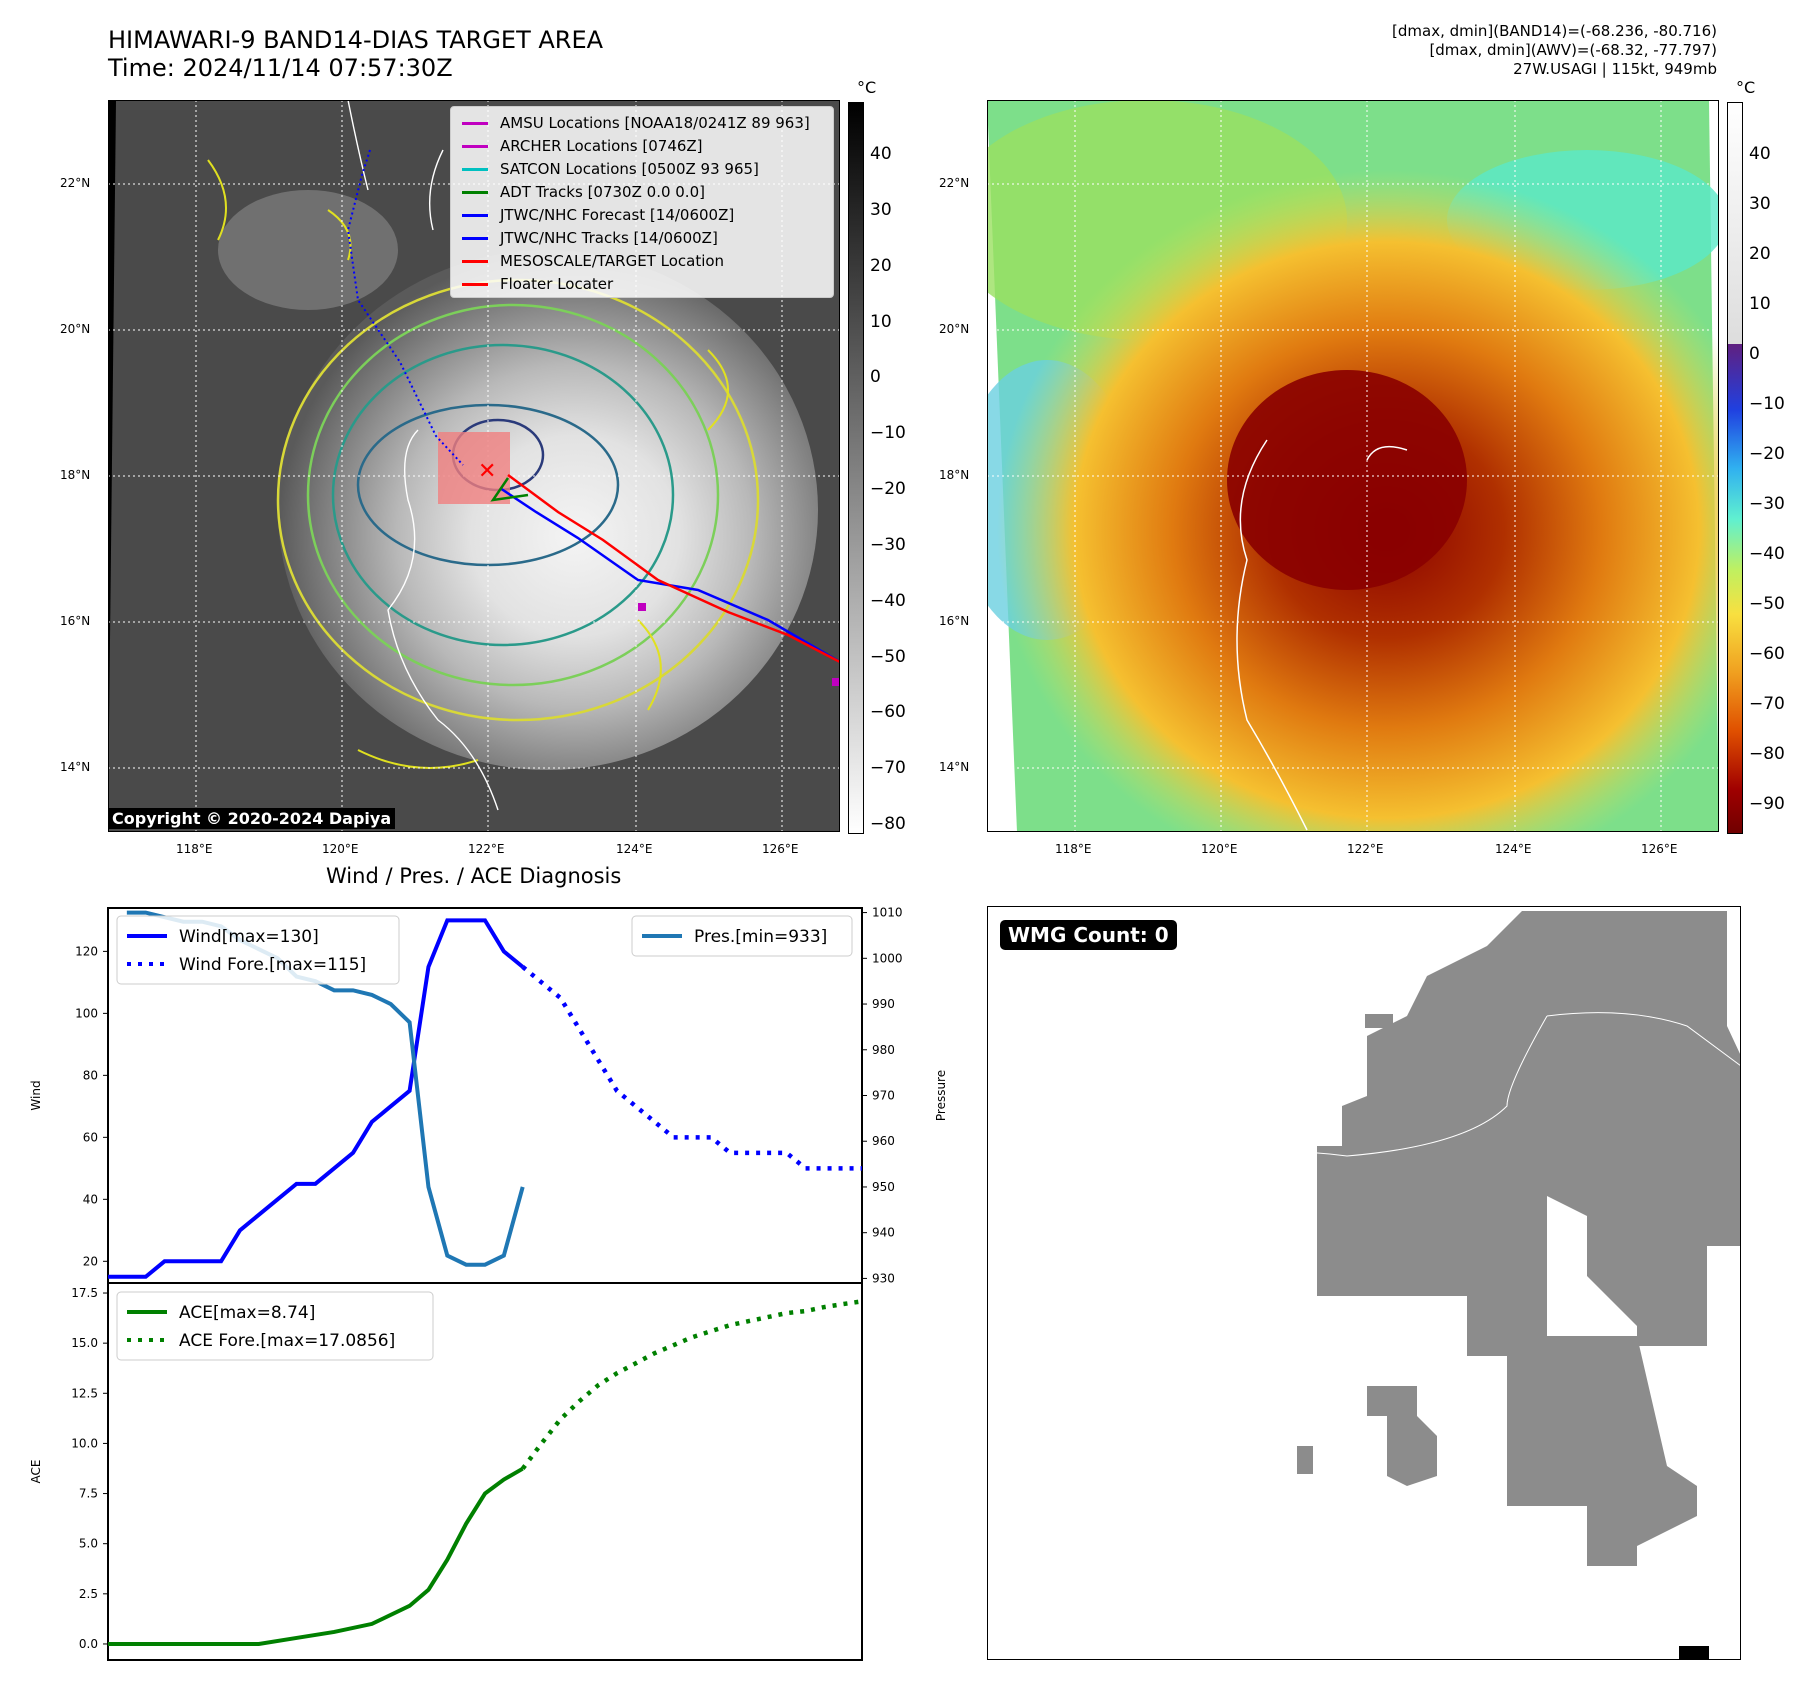 The width and height of the screenshot is (1801, 1690). I want to click on legend-label: ARCHER Locations [0746Z], so click(601, 146).